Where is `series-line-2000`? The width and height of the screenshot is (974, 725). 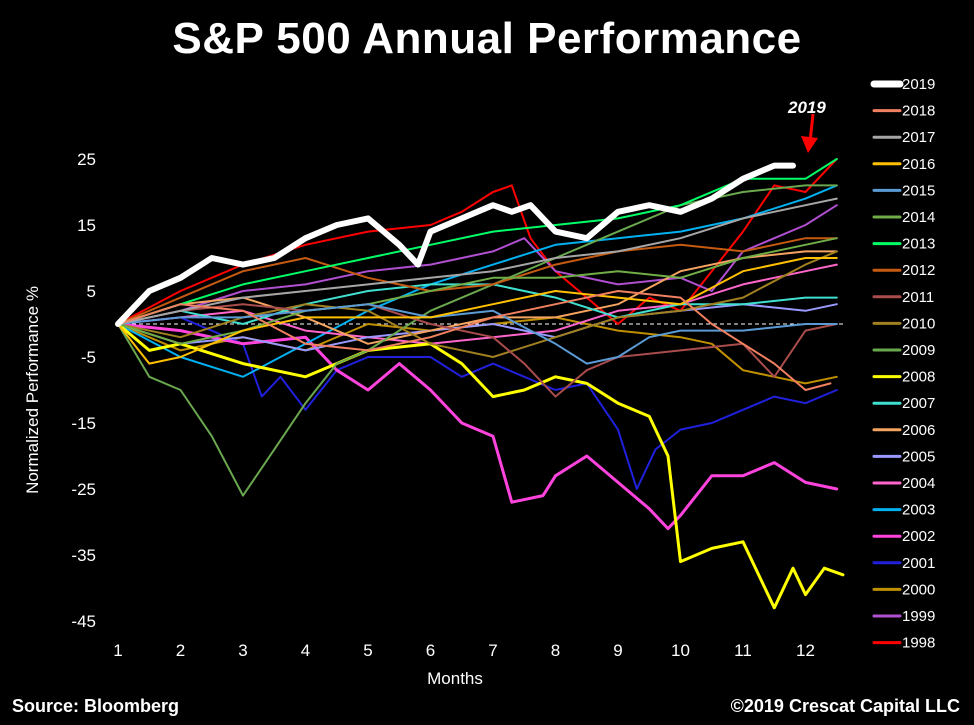 series-line-2000 is located at coordinates (477, 350).